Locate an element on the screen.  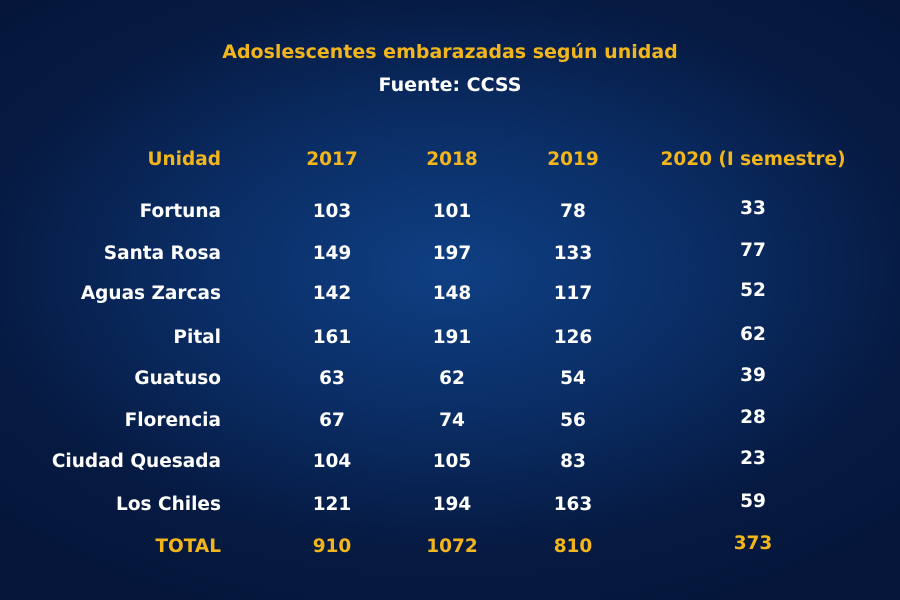
table-cell: 103 is located at coordinates (332, 211).